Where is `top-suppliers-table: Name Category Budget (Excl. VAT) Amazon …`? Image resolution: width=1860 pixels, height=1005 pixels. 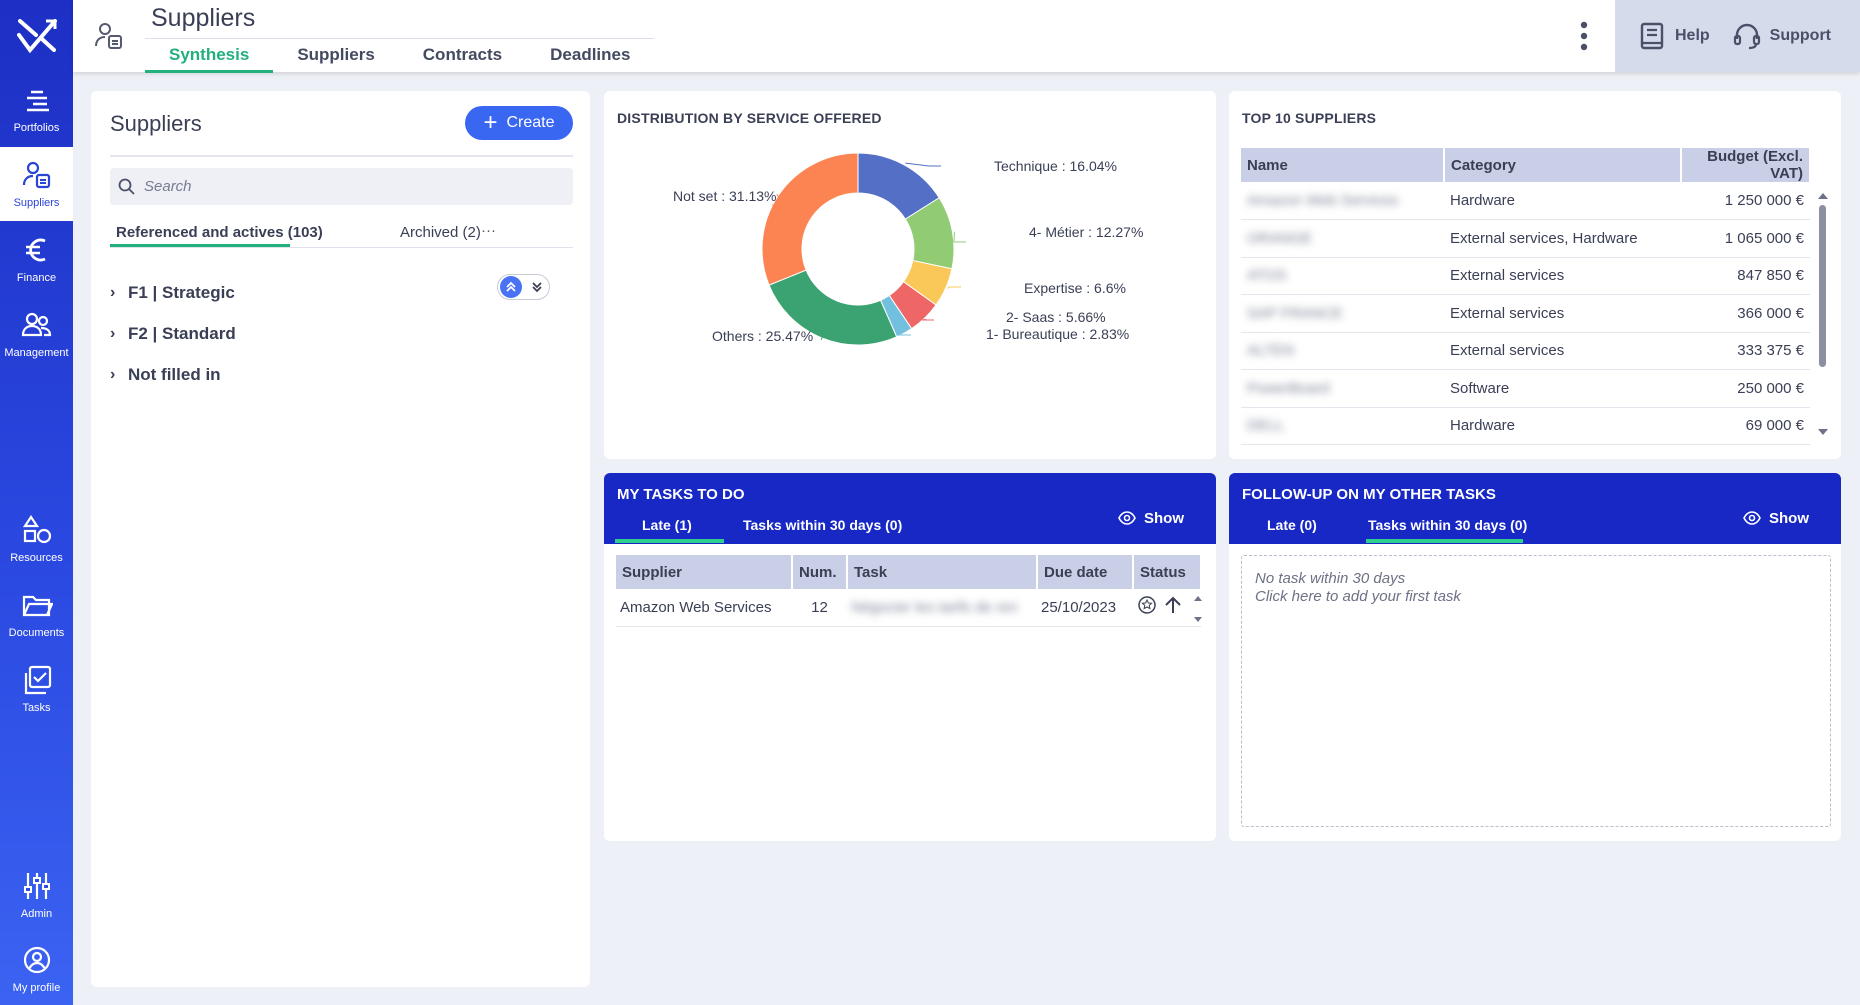 top-suppliers-table: Name Category Budget (Excl. VAT) Amazon … is located at coordinates (1526, 296).